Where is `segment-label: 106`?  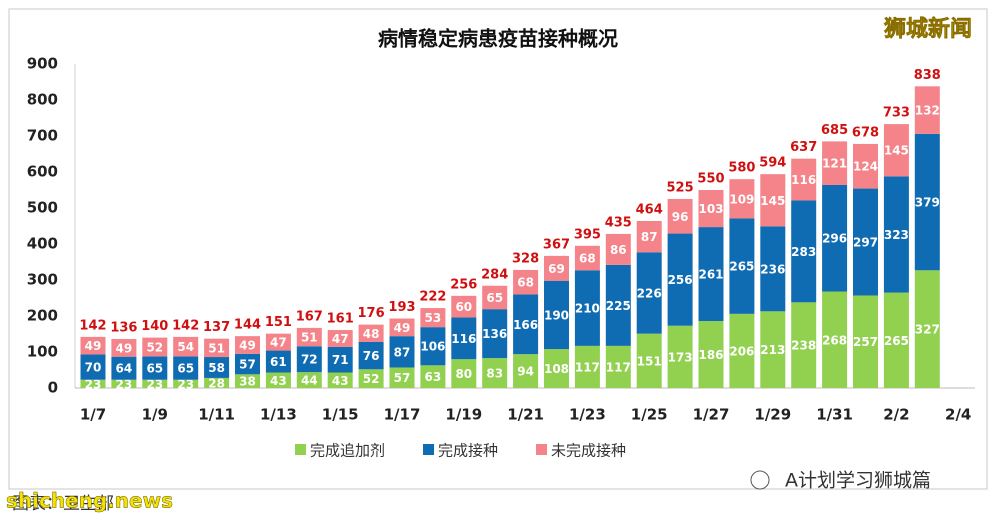 segment-label: 106 is located at coordinates (432, 347).